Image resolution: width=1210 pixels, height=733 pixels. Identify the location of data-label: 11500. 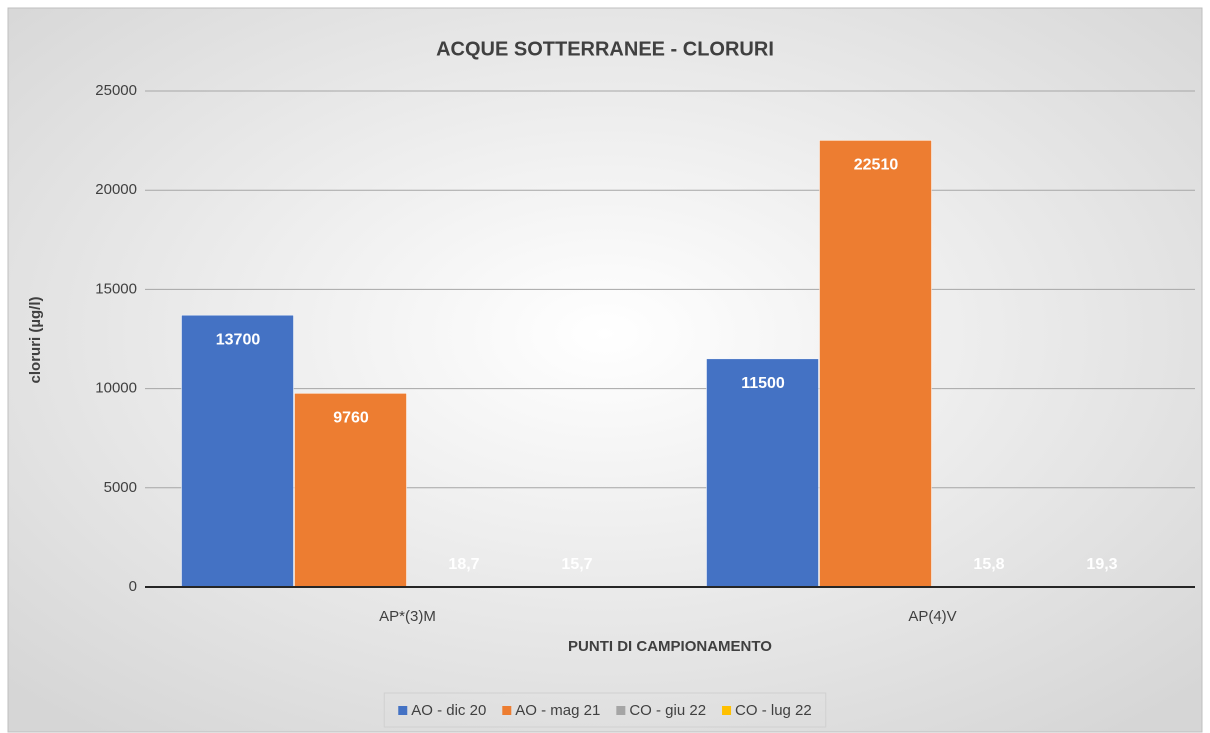
(763, 383).